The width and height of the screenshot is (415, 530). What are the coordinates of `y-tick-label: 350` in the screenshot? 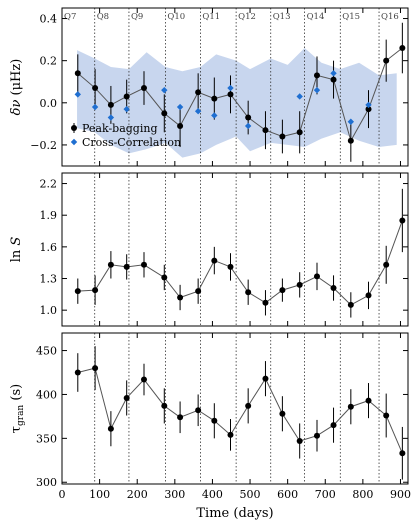 It's located at (46, 438).